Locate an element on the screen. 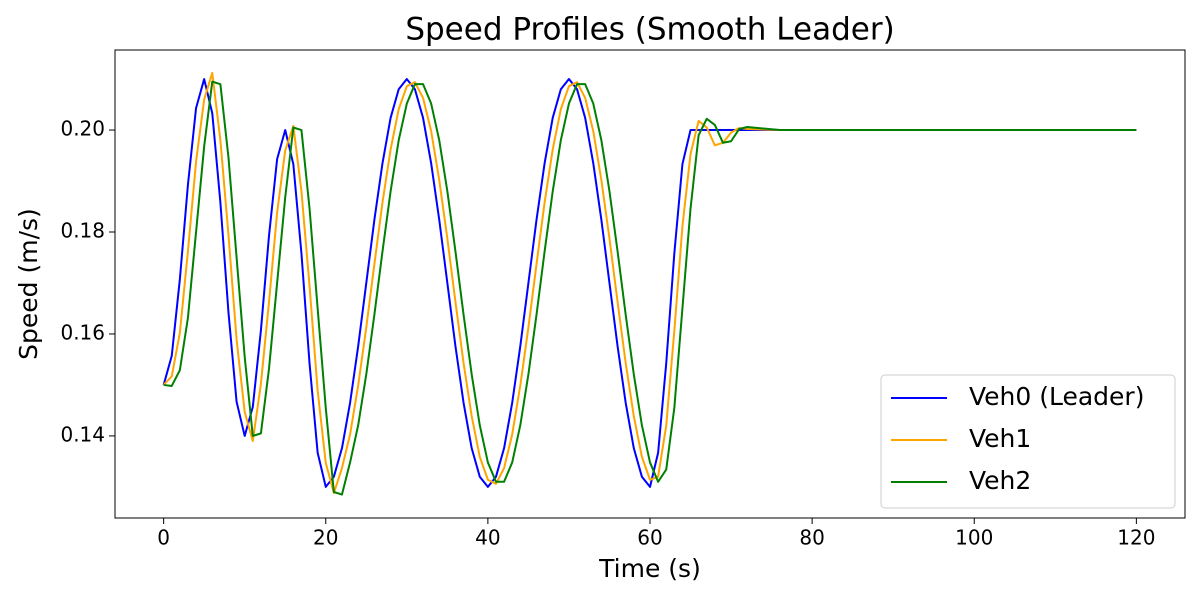  x-tick-label: 40 is located at coordinates (487, 538).